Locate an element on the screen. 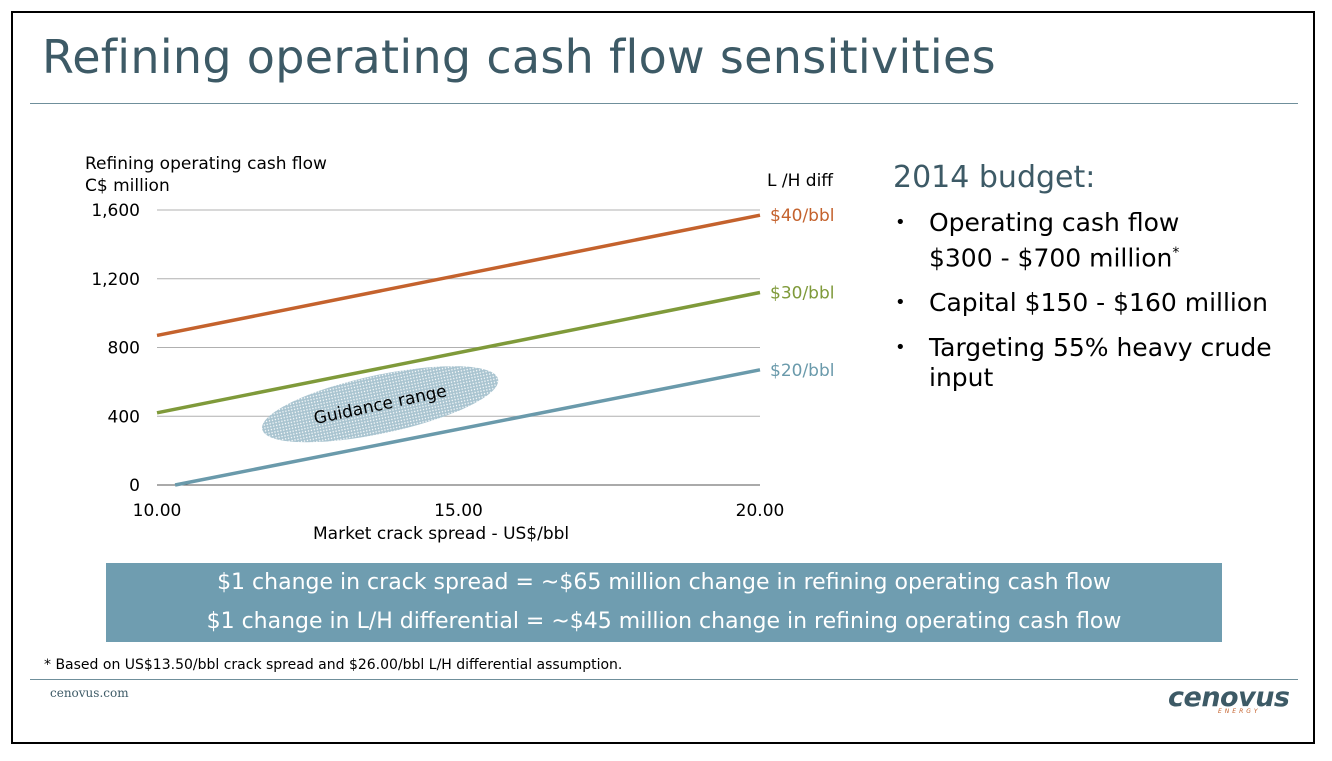 The image size is (1332, 761). y-tick-label: 1,200 is located at coordinates (115, 280).